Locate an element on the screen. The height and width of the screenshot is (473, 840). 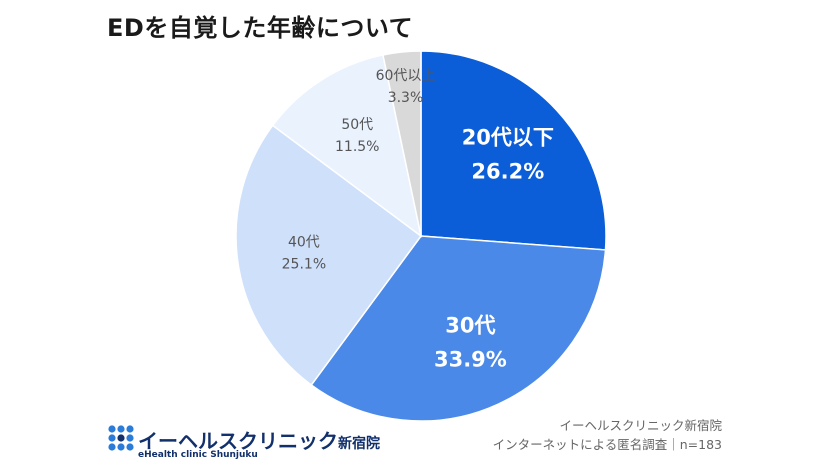
logo-branch: 新宿院 is located at coordinates (359, 444).